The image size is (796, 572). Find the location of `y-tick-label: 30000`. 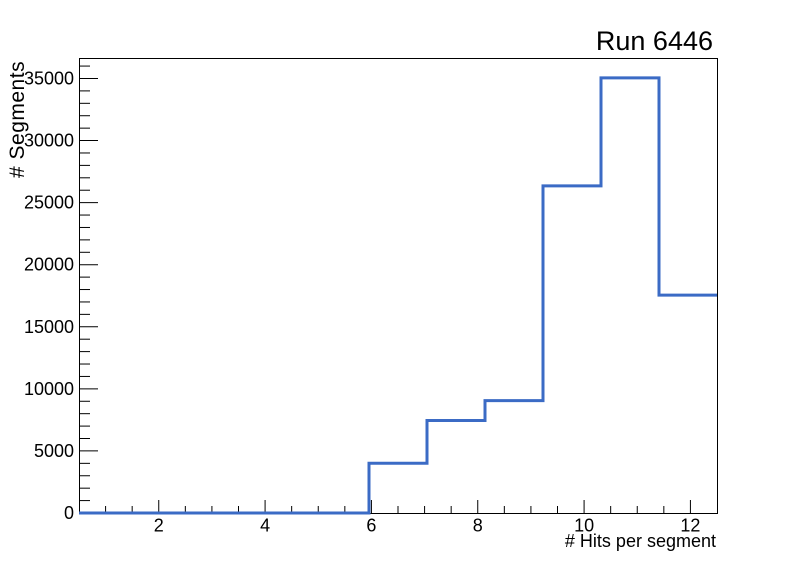

y-tick-label: 30000 is located at coordinates (49, 141).